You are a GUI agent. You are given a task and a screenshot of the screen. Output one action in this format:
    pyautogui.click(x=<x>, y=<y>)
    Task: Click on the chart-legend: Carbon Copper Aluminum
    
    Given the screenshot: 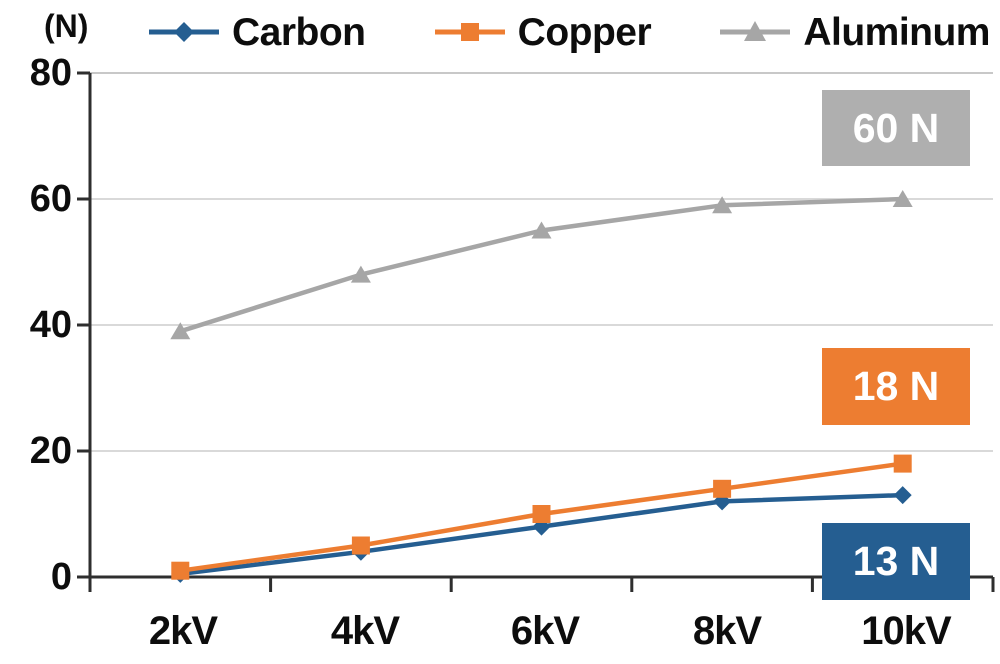 What is the action you would take?
    pyautogui.click(x=569, y=32)
    